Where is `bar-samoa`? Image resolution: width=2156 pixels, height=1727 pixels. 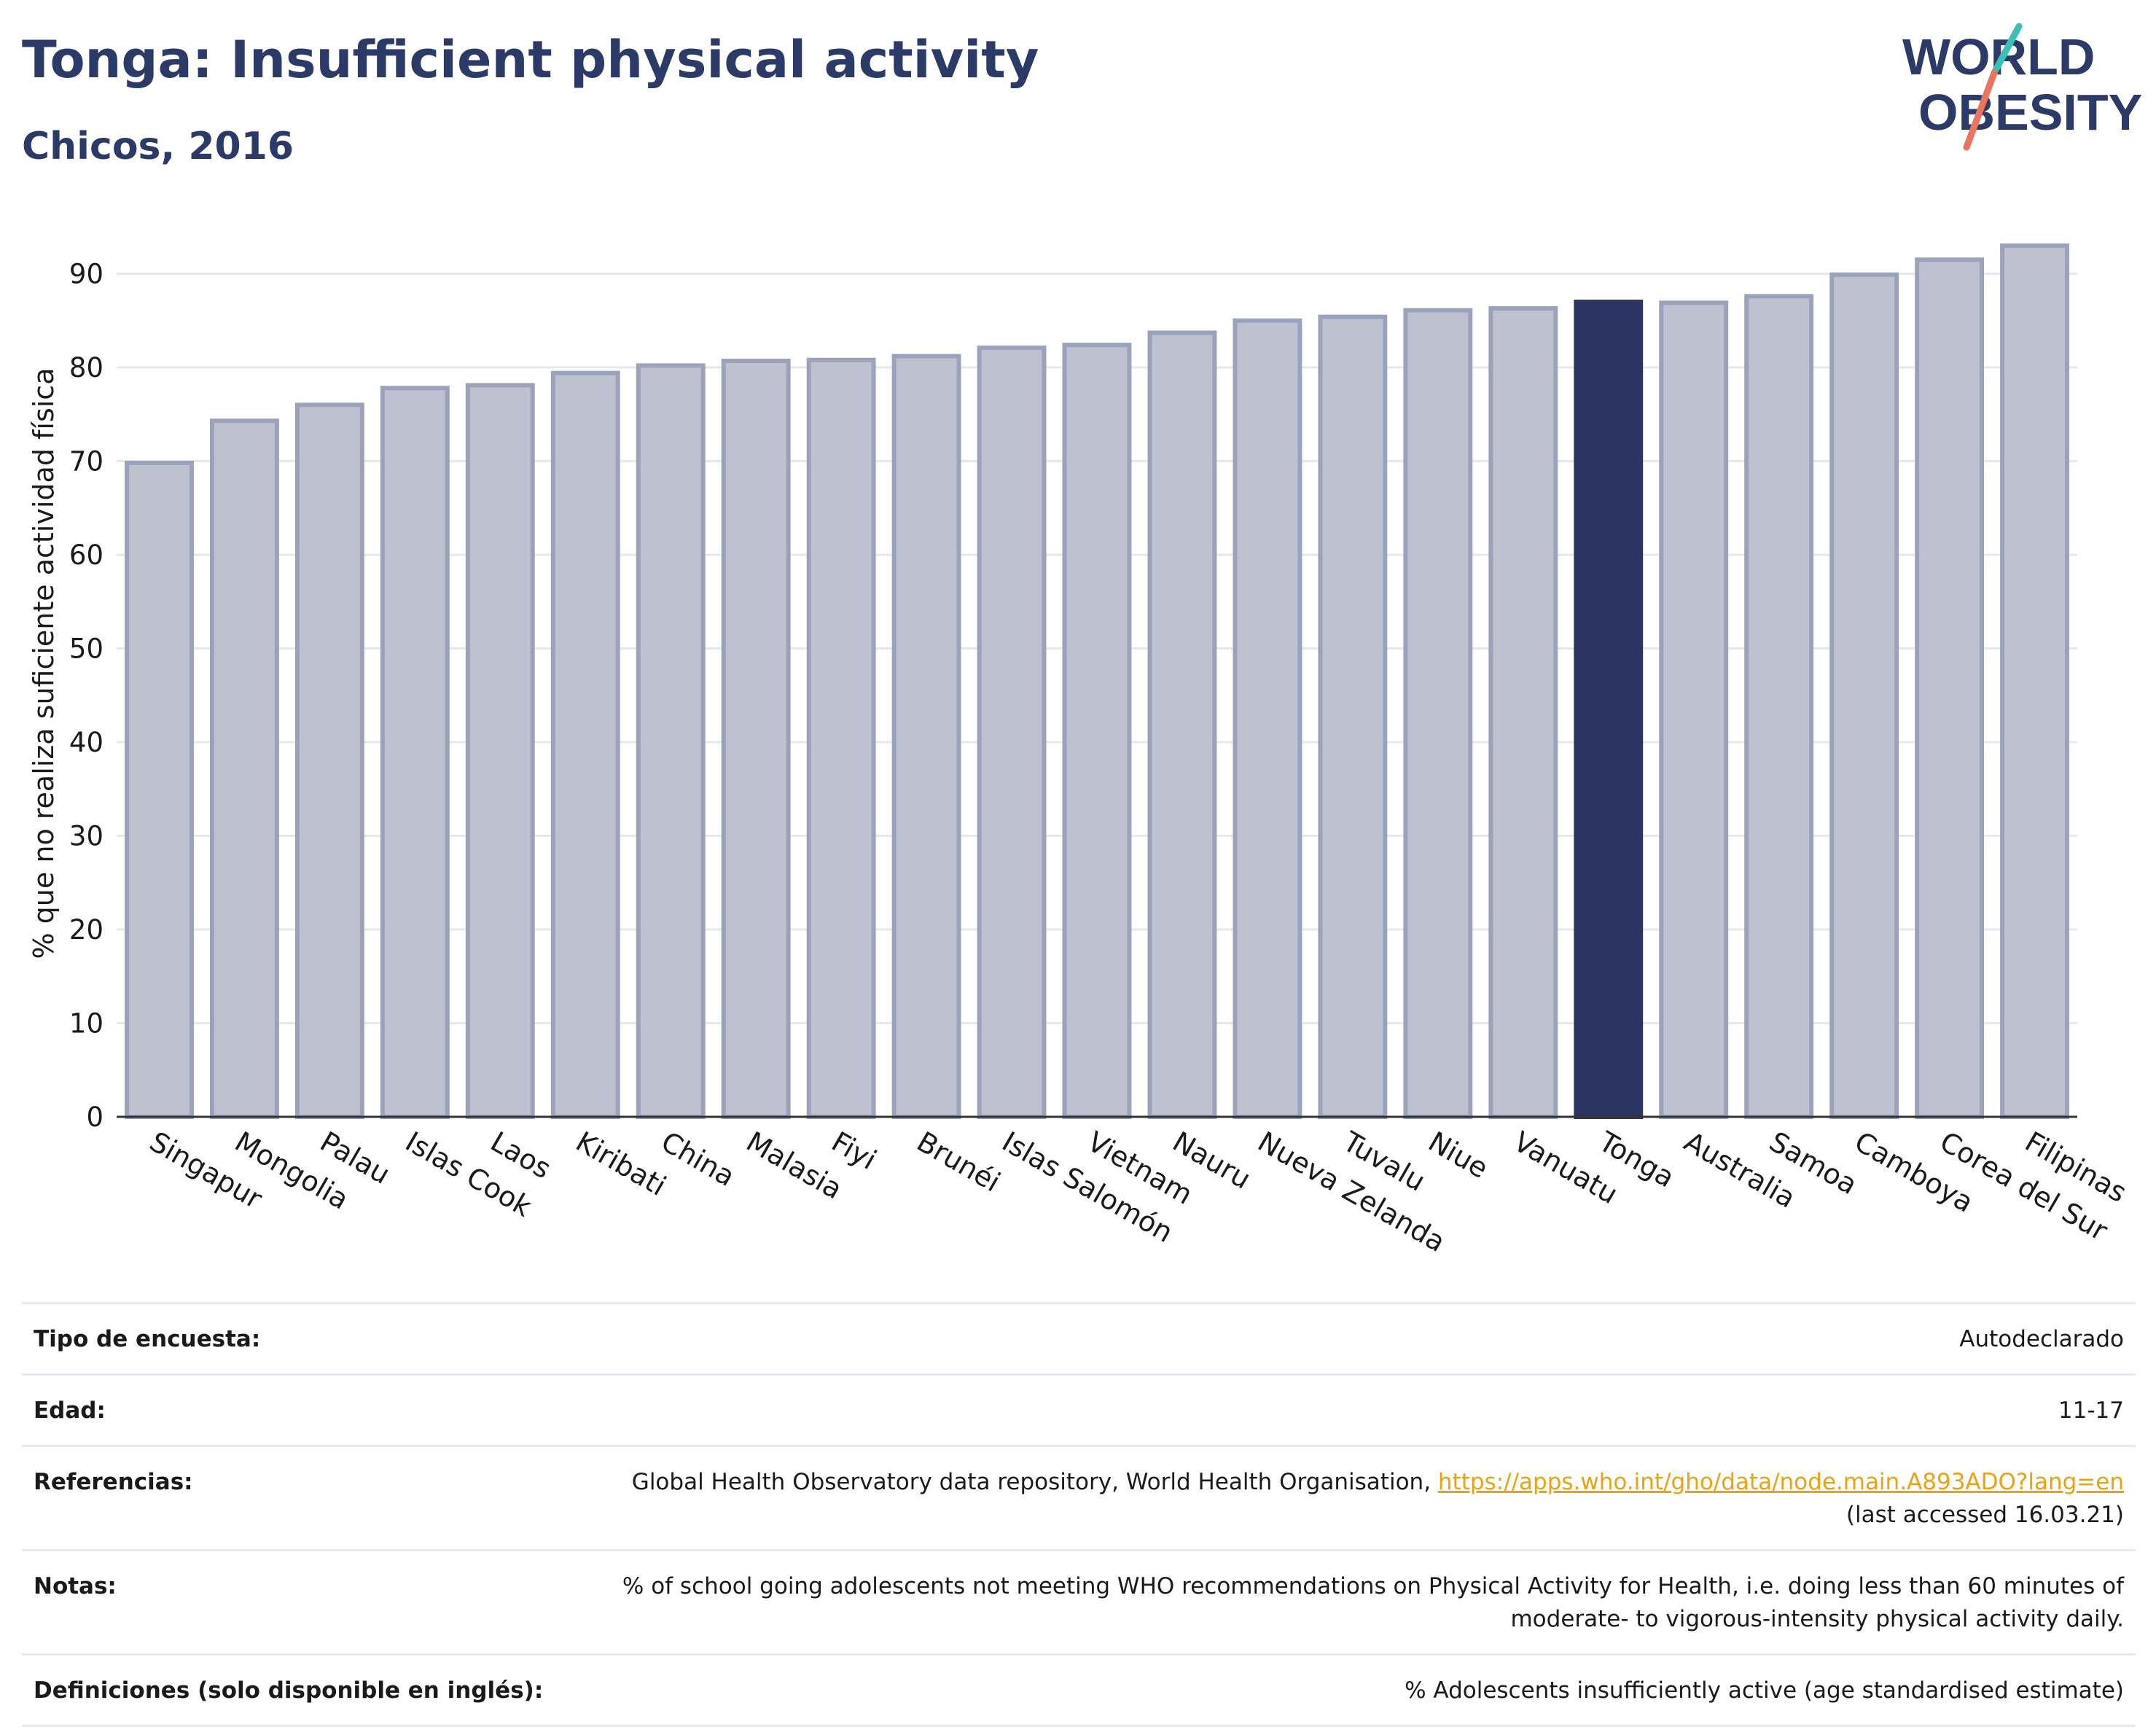 bar-samoa is located at coordinates (1779, 707).